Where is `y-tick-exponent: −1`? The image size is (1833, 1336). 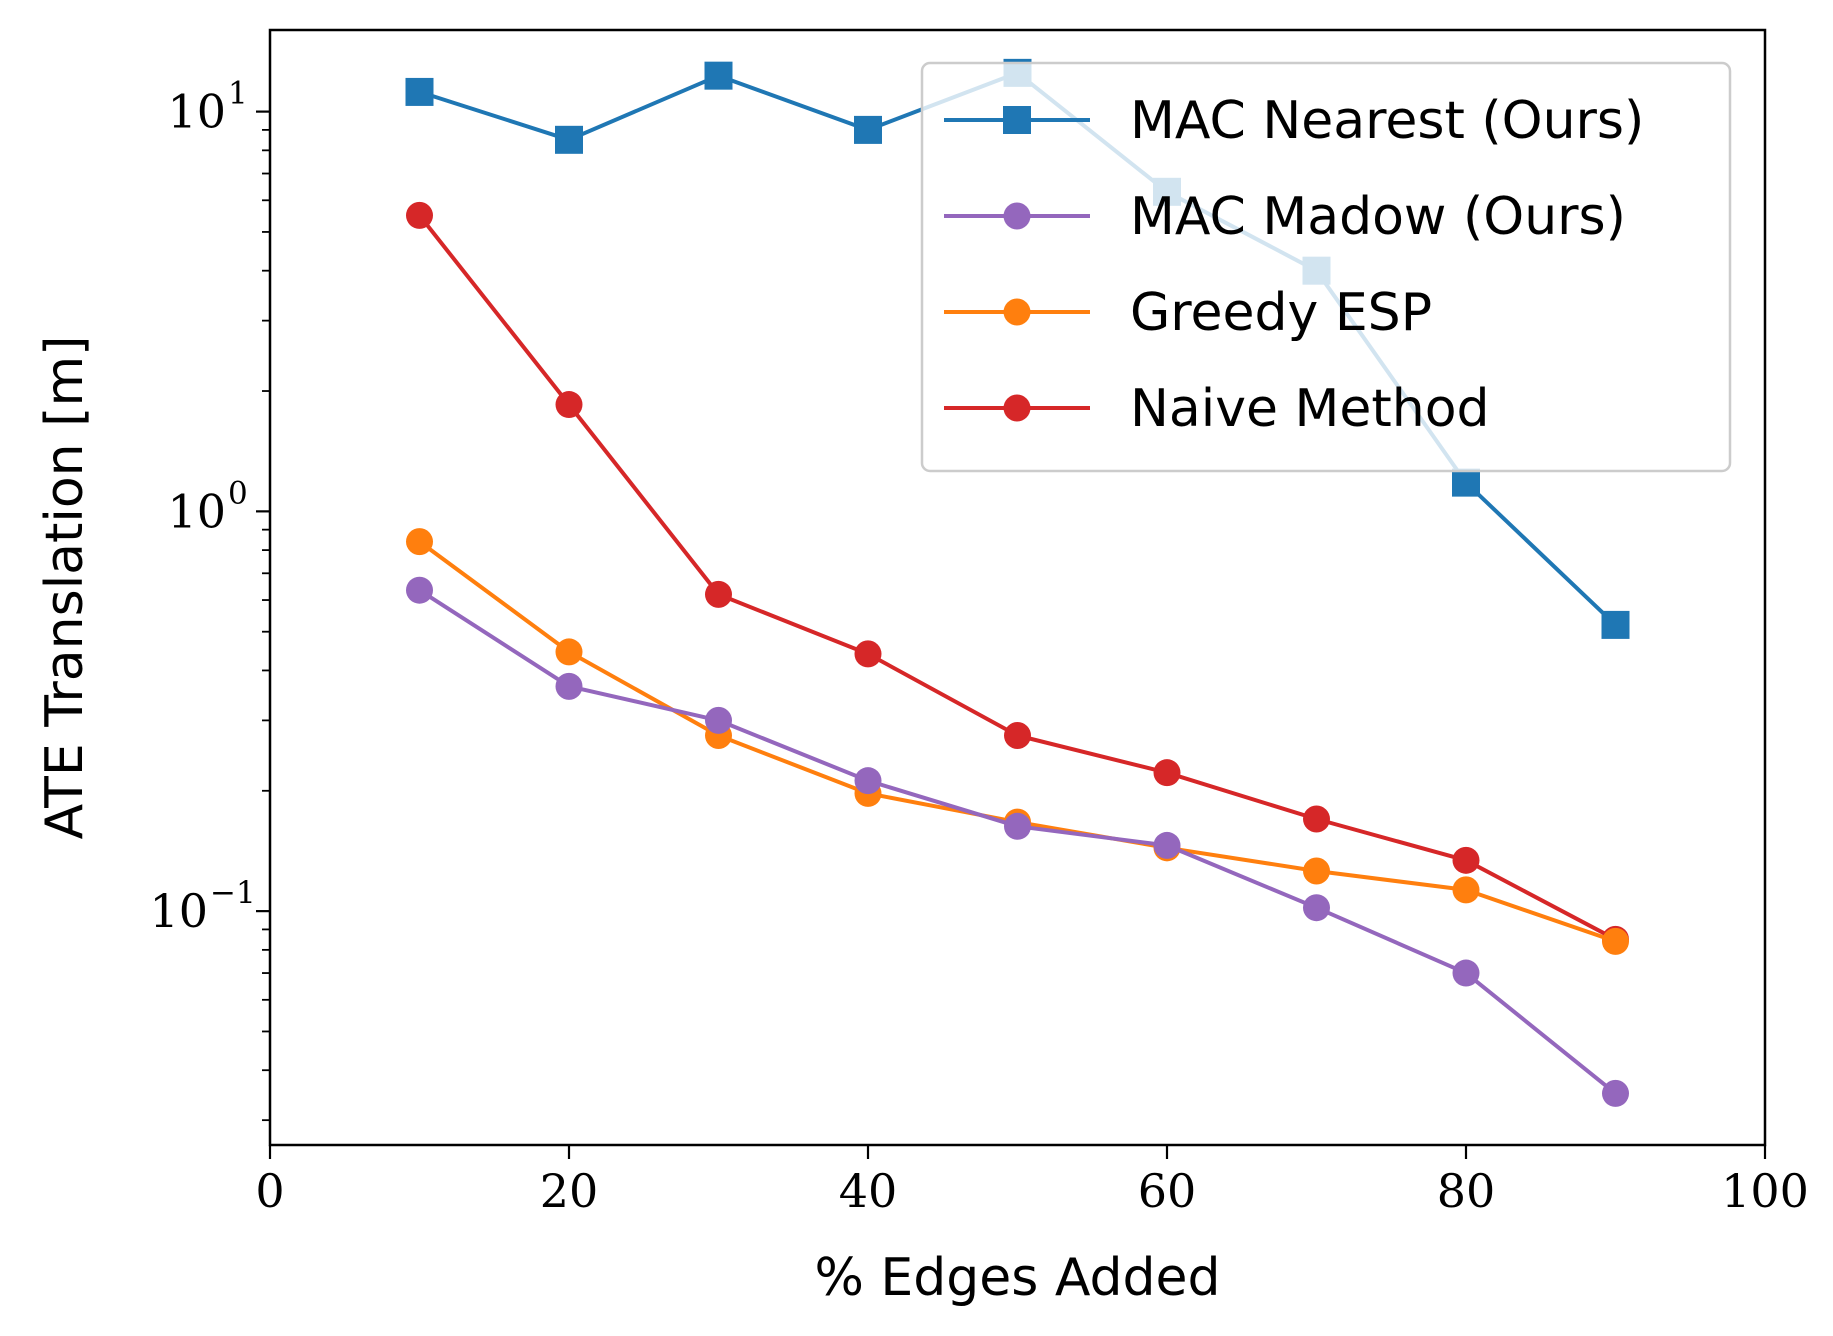
y-tick-exponent: −1 is located at coordinates (233, 893).